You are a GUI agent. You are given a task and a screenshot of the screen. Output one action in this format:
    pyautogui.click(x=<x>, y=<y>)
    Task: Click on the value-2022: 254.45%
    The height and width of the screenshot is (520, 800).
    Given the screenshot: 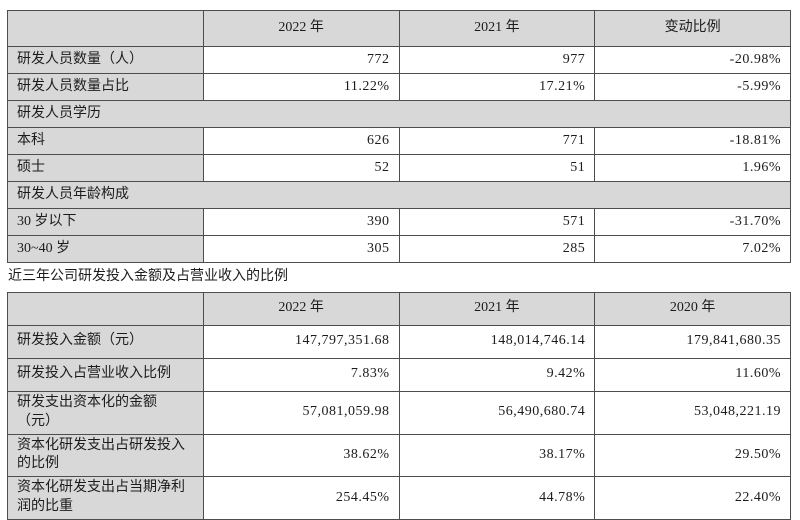 What is the action you would take?
    pyautogui.click(x=301, y=498)
    